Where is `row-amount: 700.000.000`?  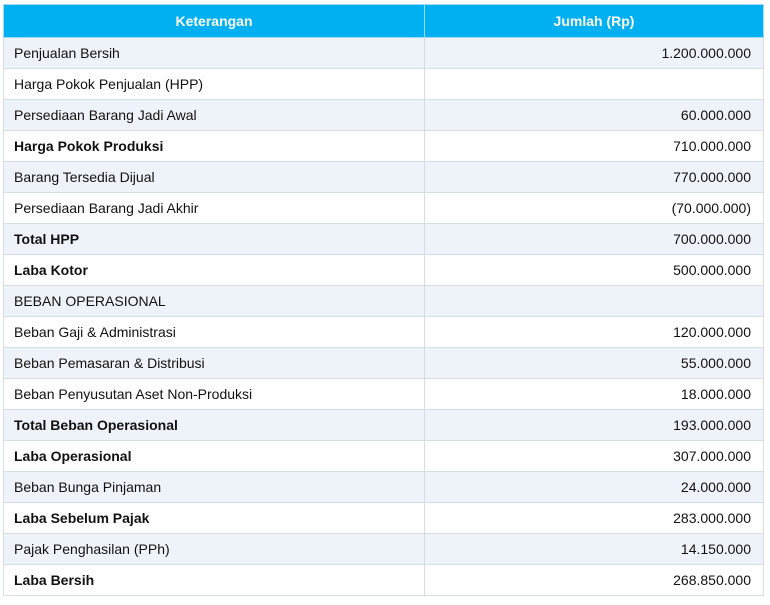 row-amount: 700.000.000 is located at coordinates (594, 239).